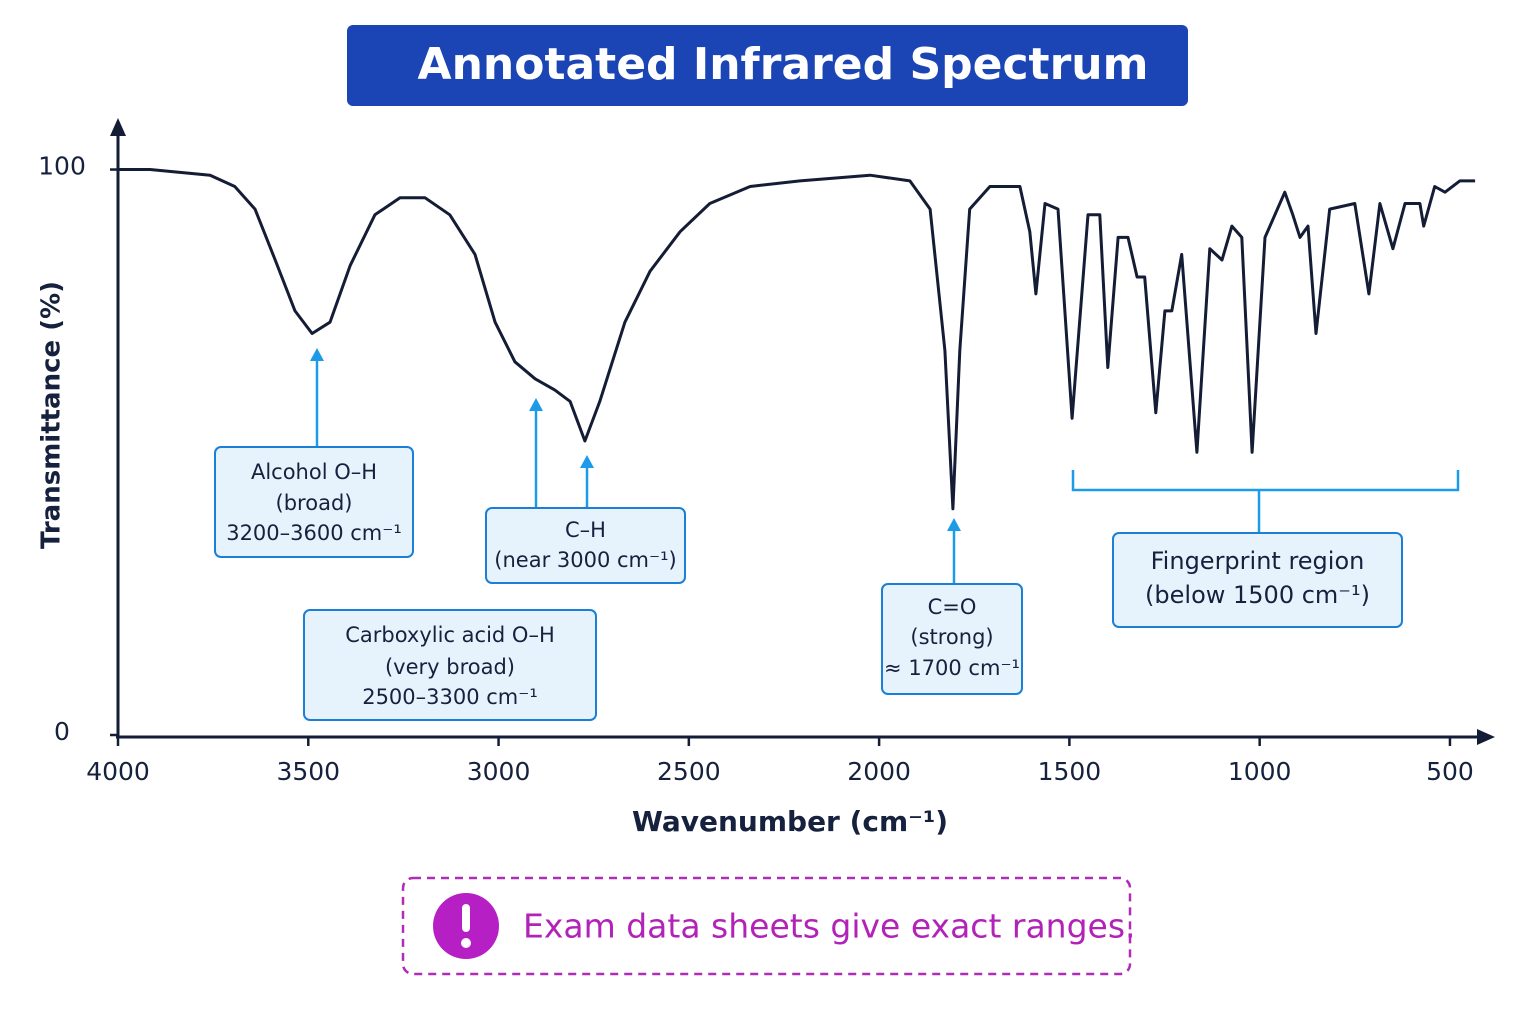 The height and width of the screenshot is (1024, 1536). I want to click on annotation-text: (broad), so click(314, 503).